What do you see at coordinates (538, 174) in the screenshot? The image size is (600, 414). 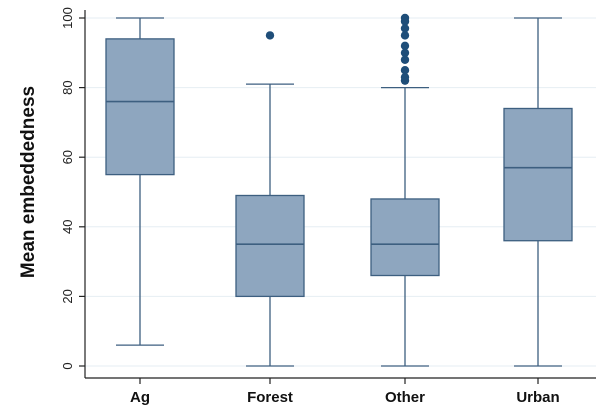 I see `iqr-box-urban` at bounding box center [538, 174].